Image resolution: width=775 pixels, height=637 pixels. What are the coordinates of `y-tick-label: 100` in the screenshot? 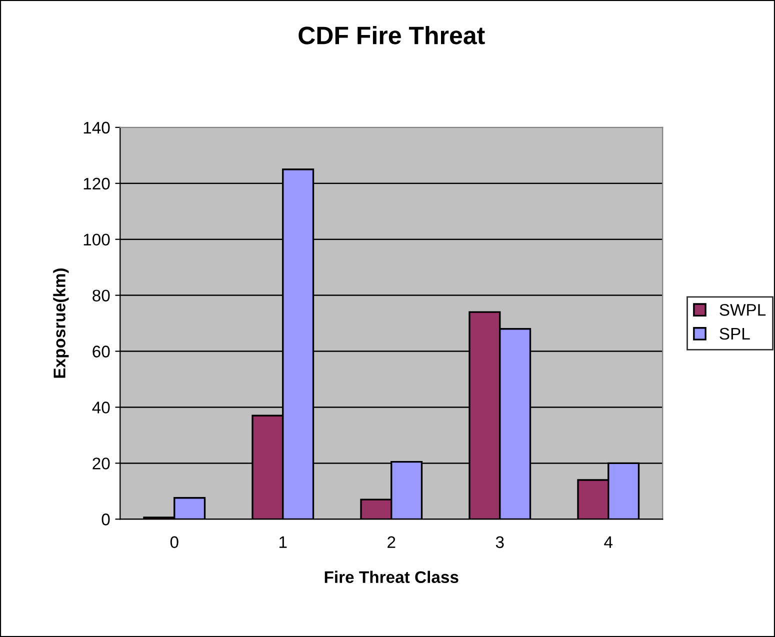 It's located at (97, 240).